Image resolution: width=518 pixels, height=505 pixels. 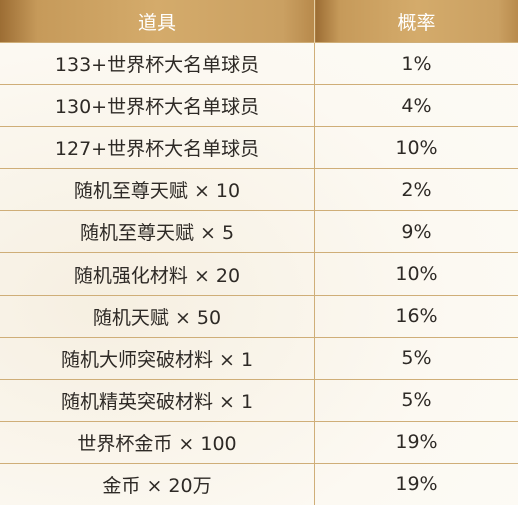 I want to click on probability-cell: 2%, so click(x=416, y=190).